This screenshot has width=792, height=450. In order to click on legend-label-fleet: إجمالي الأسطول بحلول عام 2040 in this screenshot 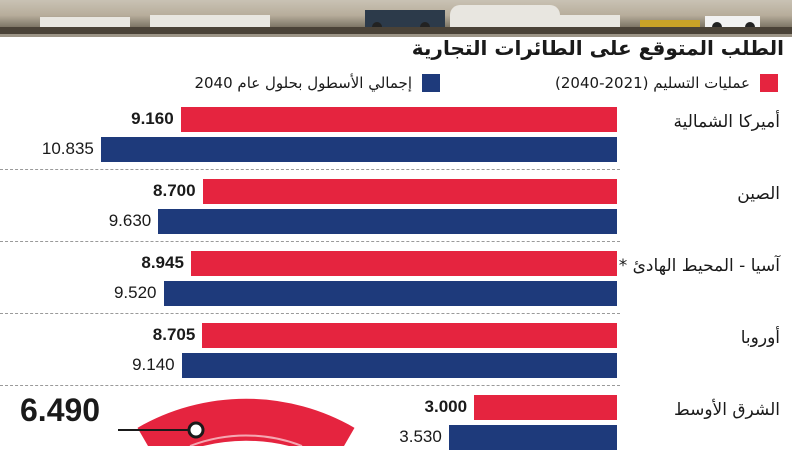, I will do `click(303, 83)`.